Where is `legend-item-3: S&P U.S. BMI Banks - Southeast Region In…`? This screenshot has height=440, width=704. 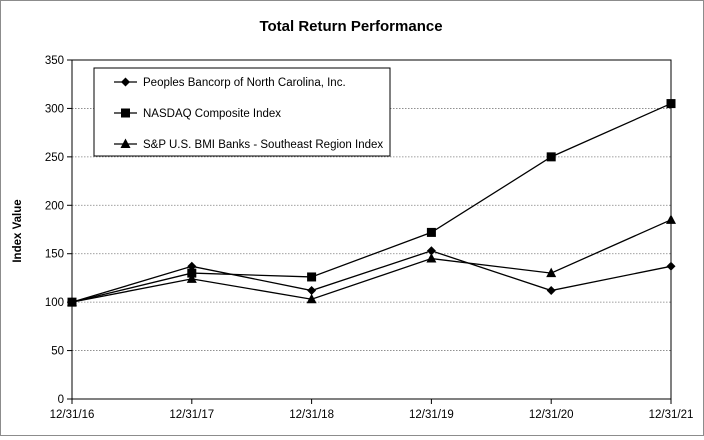
legend-item-3: S&P U.S. BMI Banks - Southeast Region In… is located at coordinates (248, 144).